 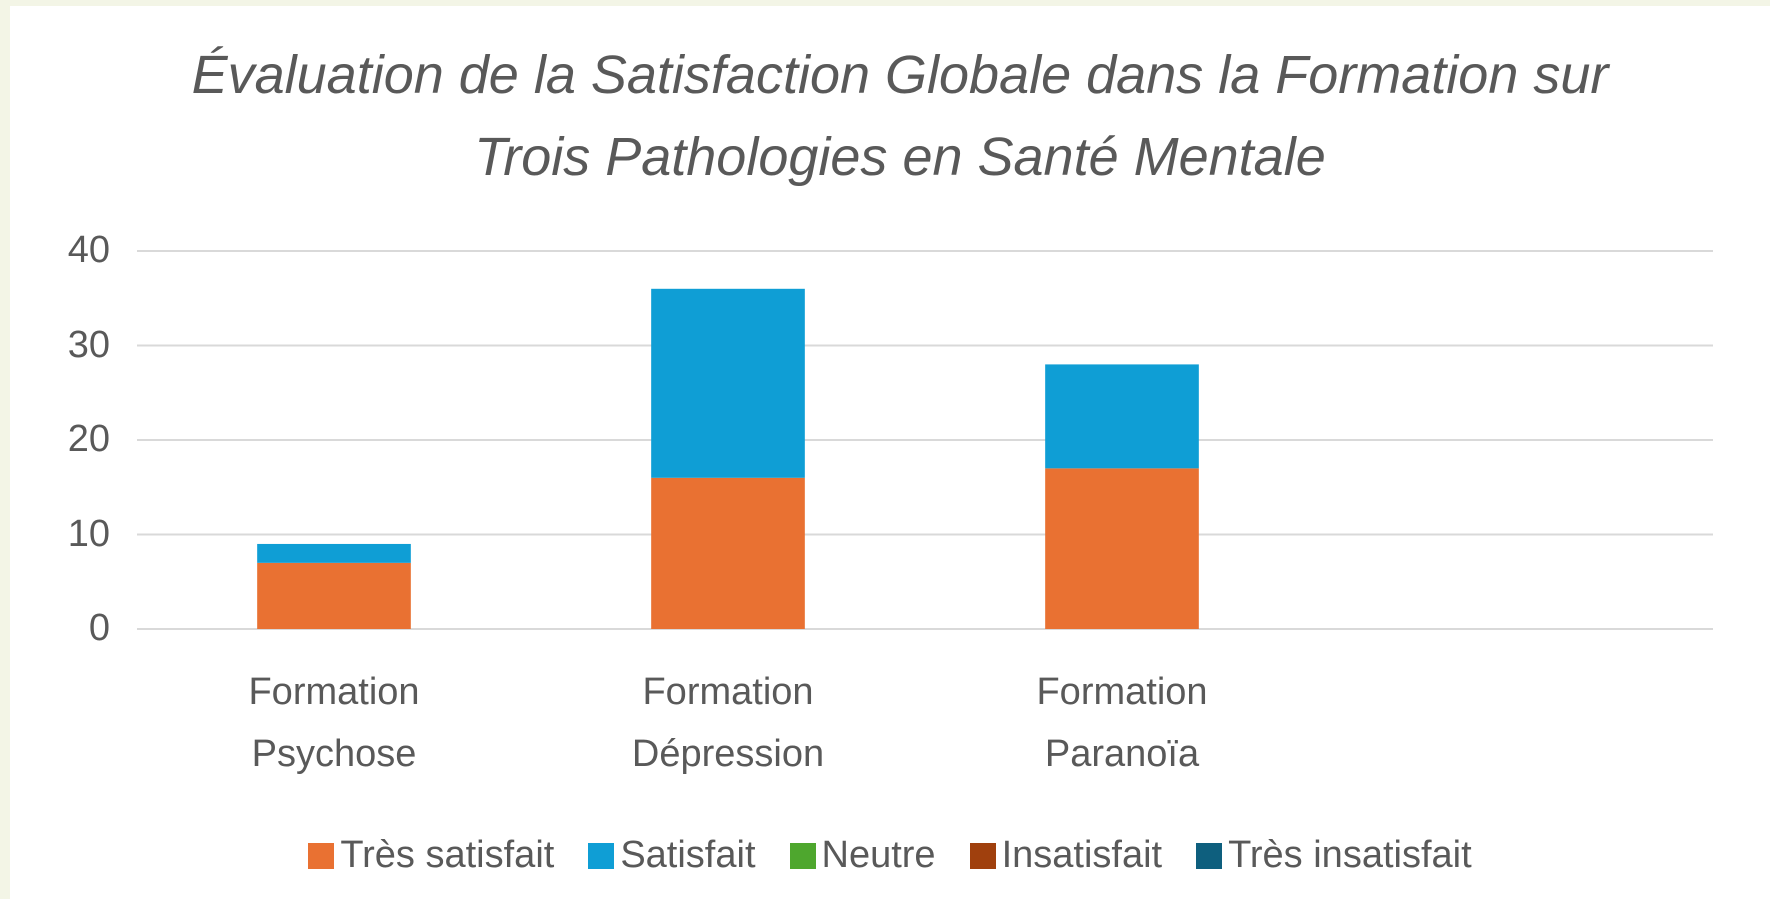 I want to click on y-tick-label: 30, so click(x=88, y=344).